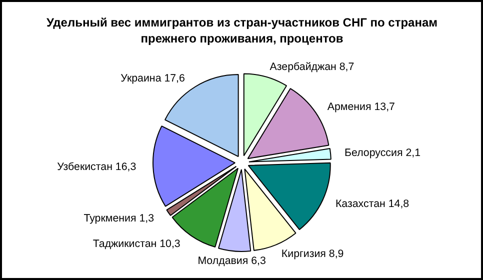 This screenshot has width=483, height=280. I want to click on slice-label: Армения 13,7, so click(361, 107).